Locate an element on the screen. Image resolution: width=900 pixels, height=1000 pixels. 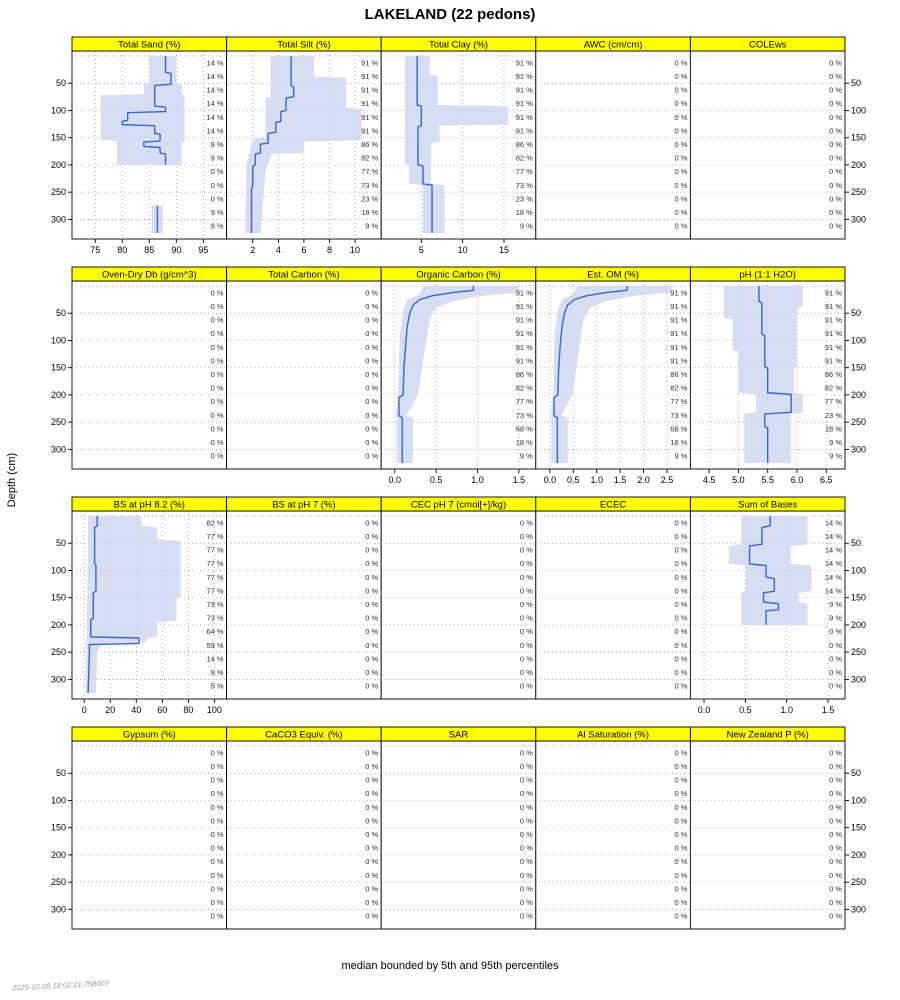
x-tick-label: 6.0 is located at coordinates (797, 480).